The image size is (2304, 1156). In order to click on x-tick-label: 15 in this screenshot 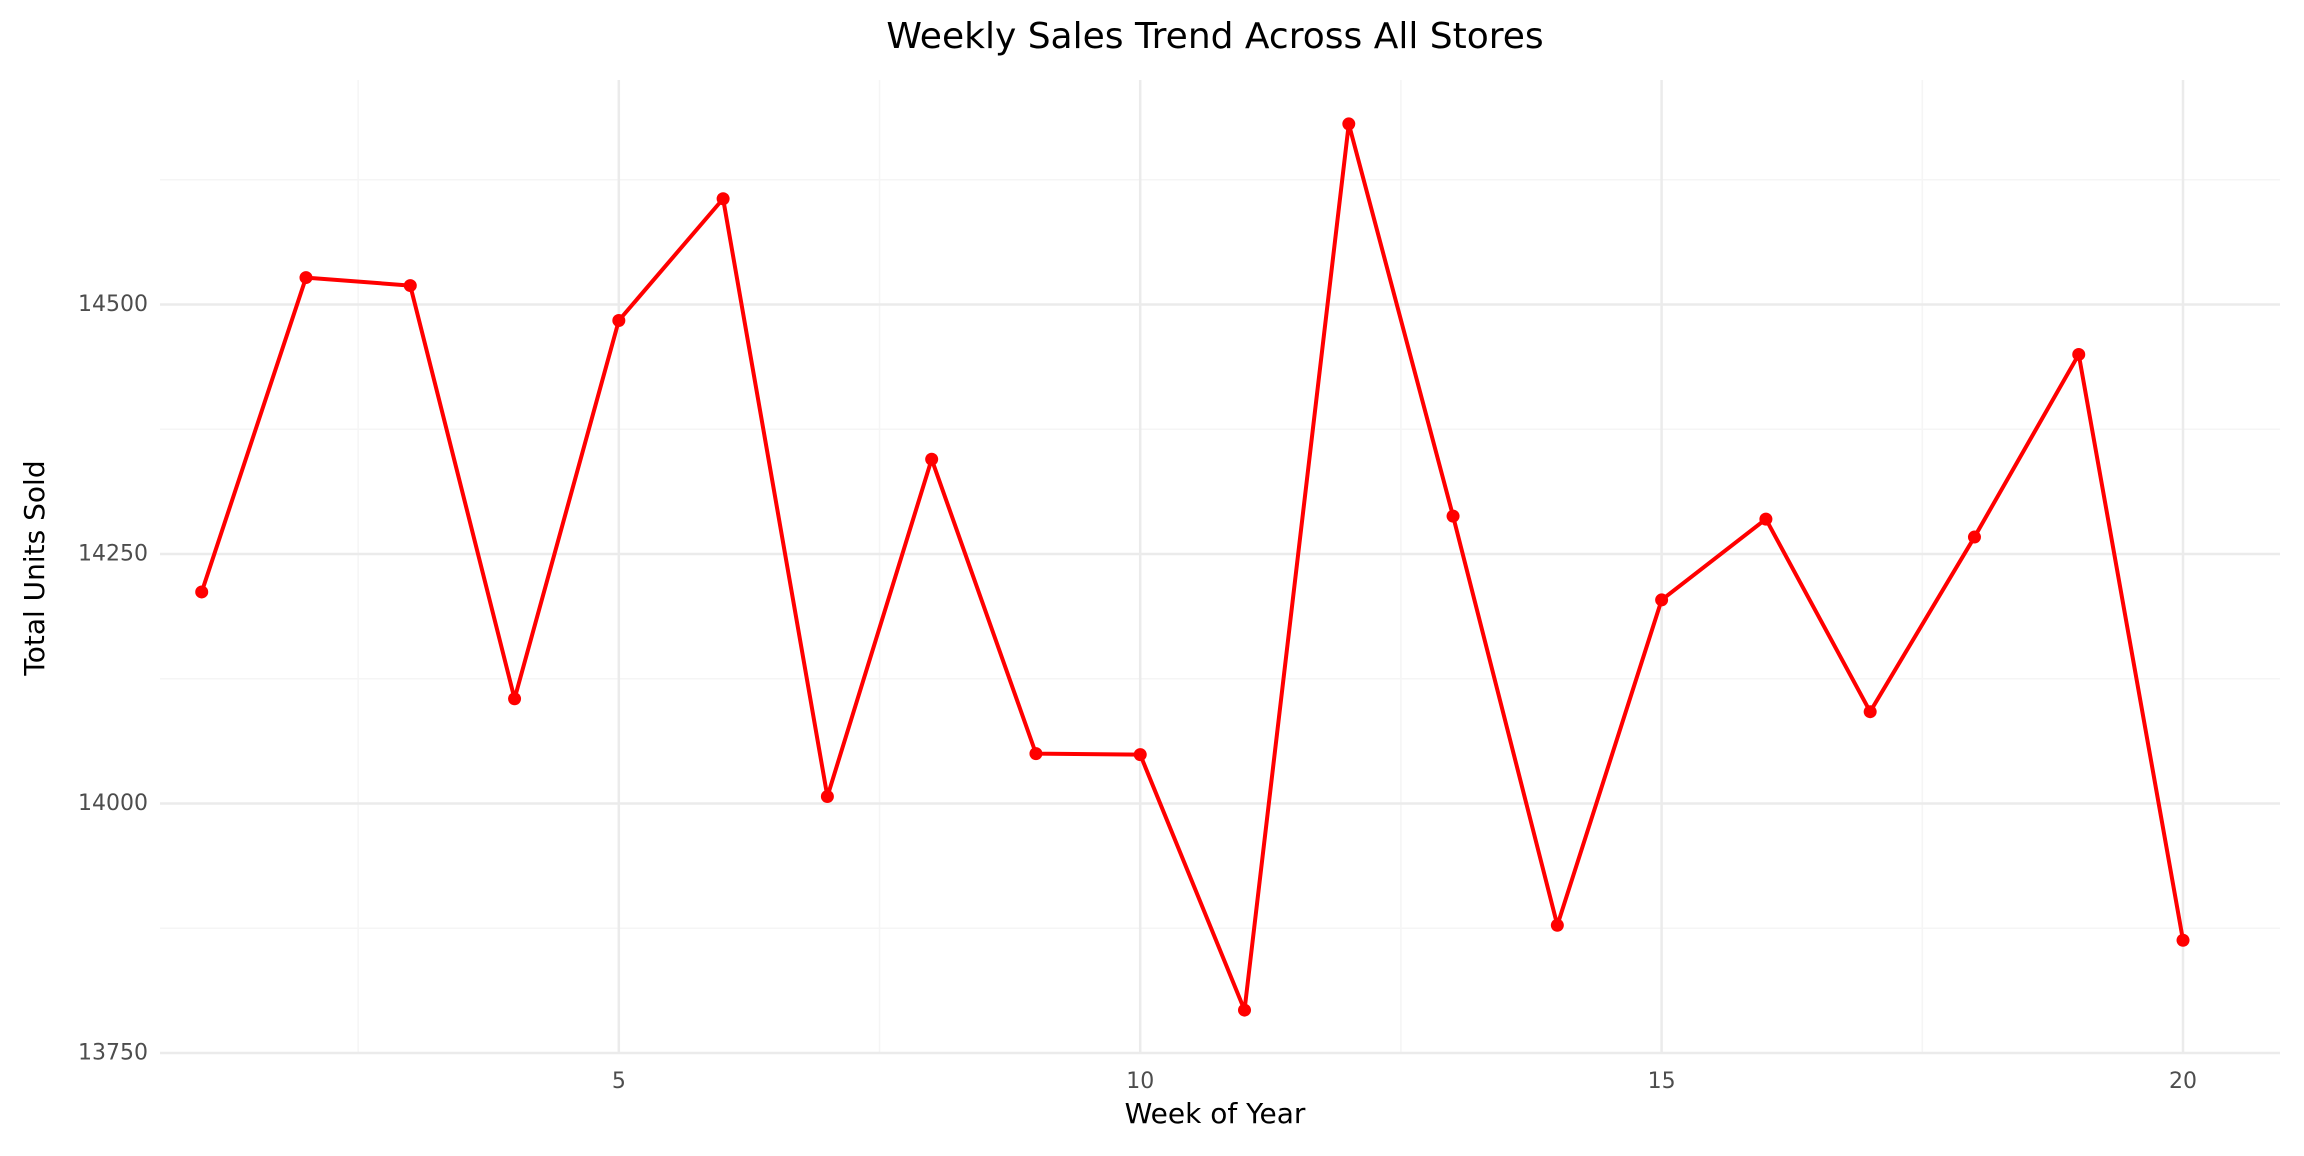, I will do `click(1662, 1081)`.